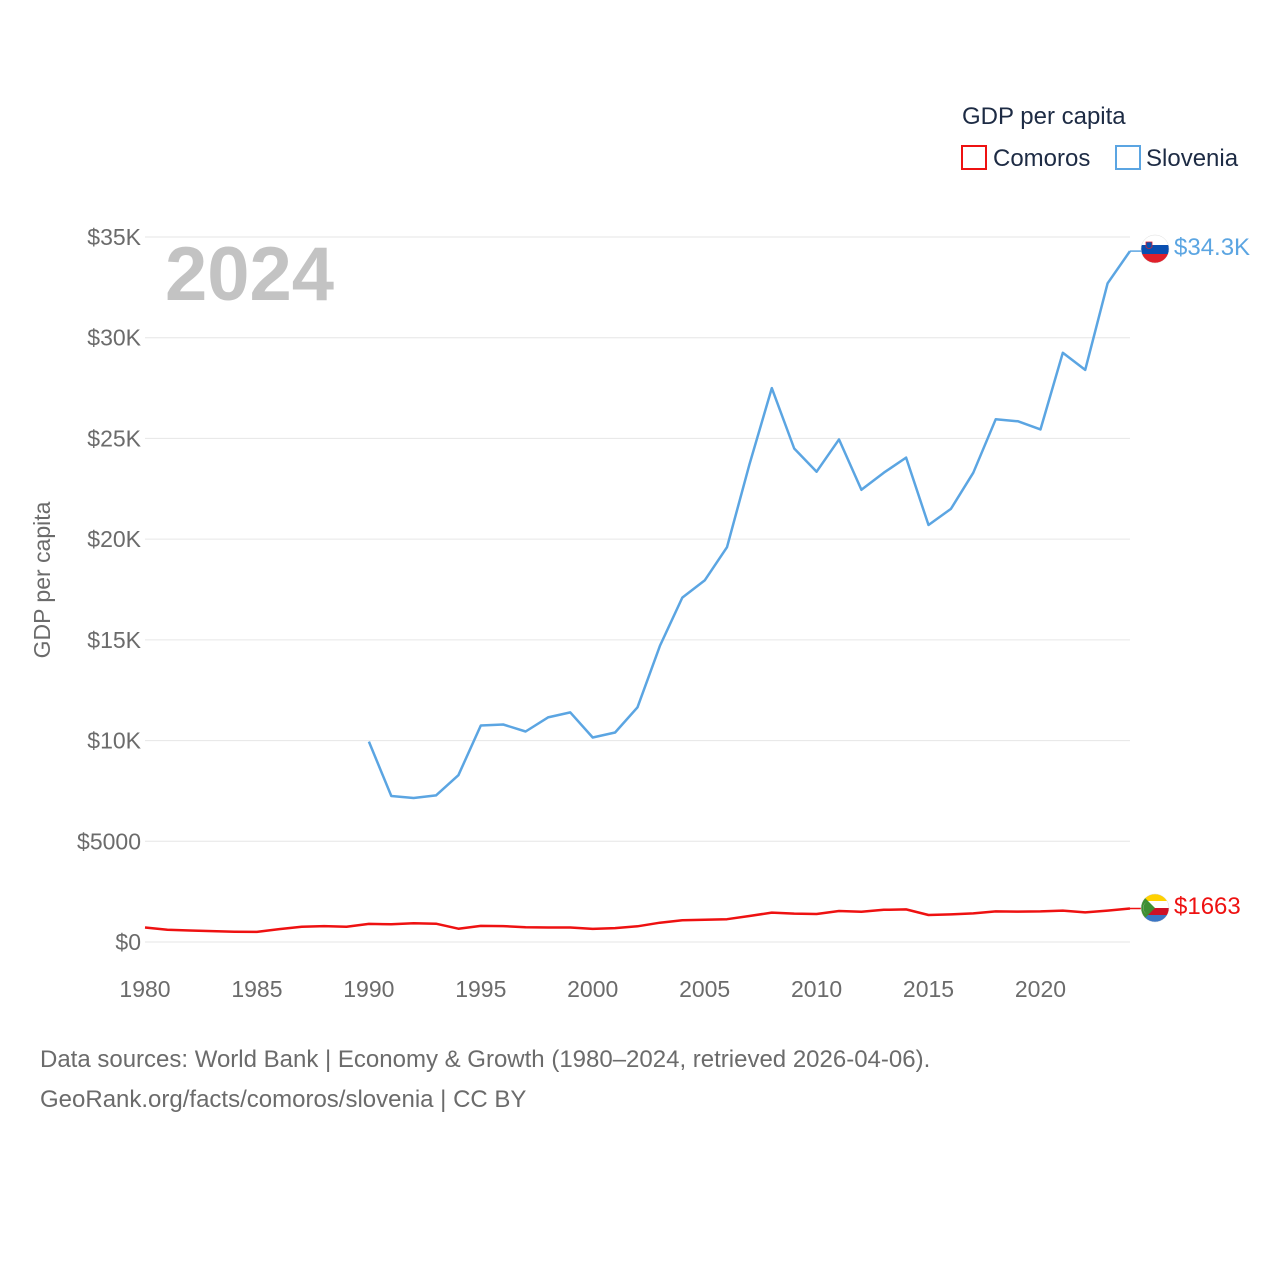 The height and width of the screenshot is (1280, 1280). What do you see at coordinates (114, 438) in the screenshot?
I see `y-tick-label: $25K` at bounding box center [114, 438].